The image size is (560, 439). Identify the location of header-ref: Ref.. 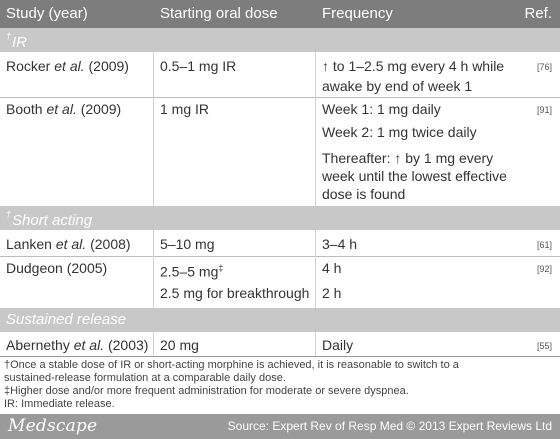
(538, 13).